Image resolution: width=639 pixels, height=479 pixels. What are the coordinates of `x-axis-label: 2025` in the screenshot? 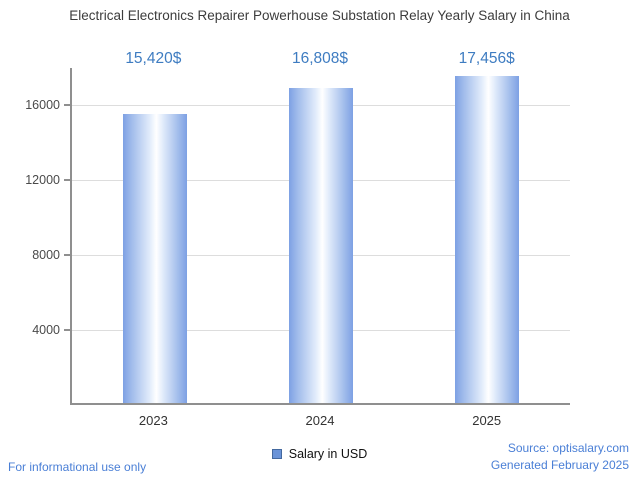 It's located at (487, 420).